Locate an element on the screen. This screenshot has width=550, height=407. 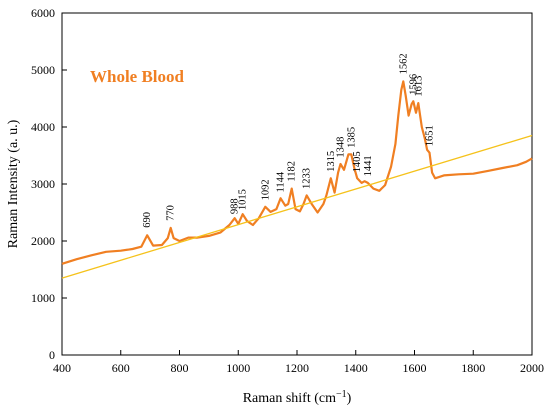
y-tick-label: 0 is located at coordinates (52, 355).